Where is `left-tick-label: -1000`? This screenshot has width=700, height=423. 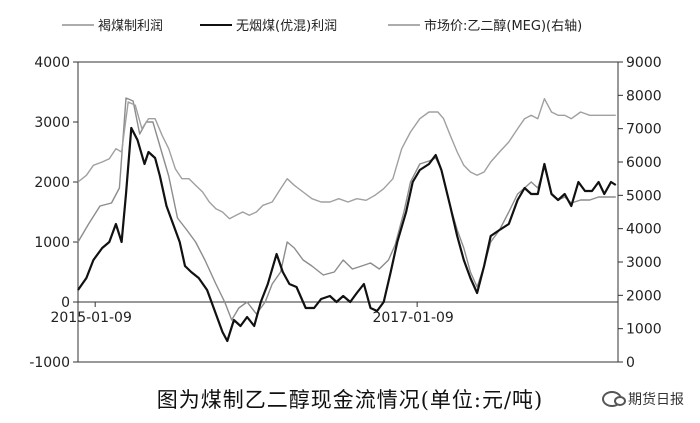 left-tick-label: -1000 is located at coordinates (49, 363).